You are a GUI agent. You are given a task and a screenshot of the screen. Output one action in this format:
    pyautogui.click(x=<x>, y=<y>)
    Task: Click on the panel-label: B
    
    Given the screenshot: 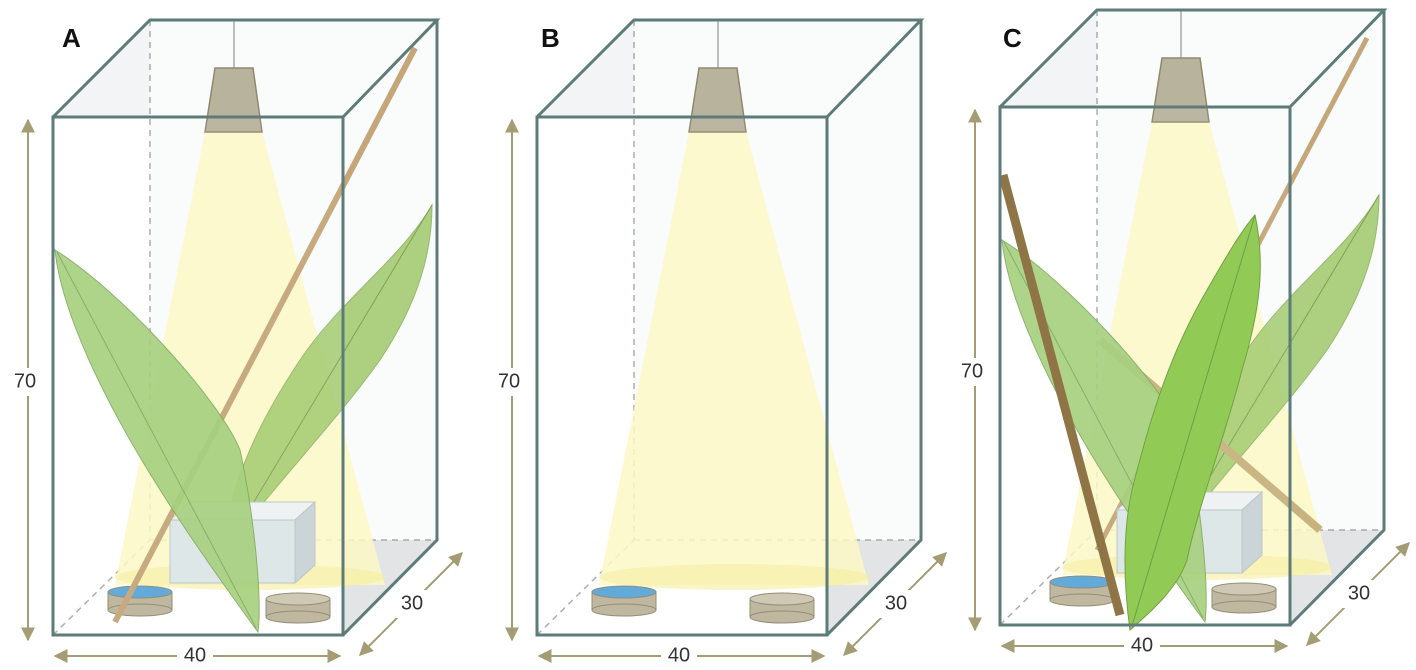 What is the action you would take?
    pyautogui.click(x=550, y=38)
    